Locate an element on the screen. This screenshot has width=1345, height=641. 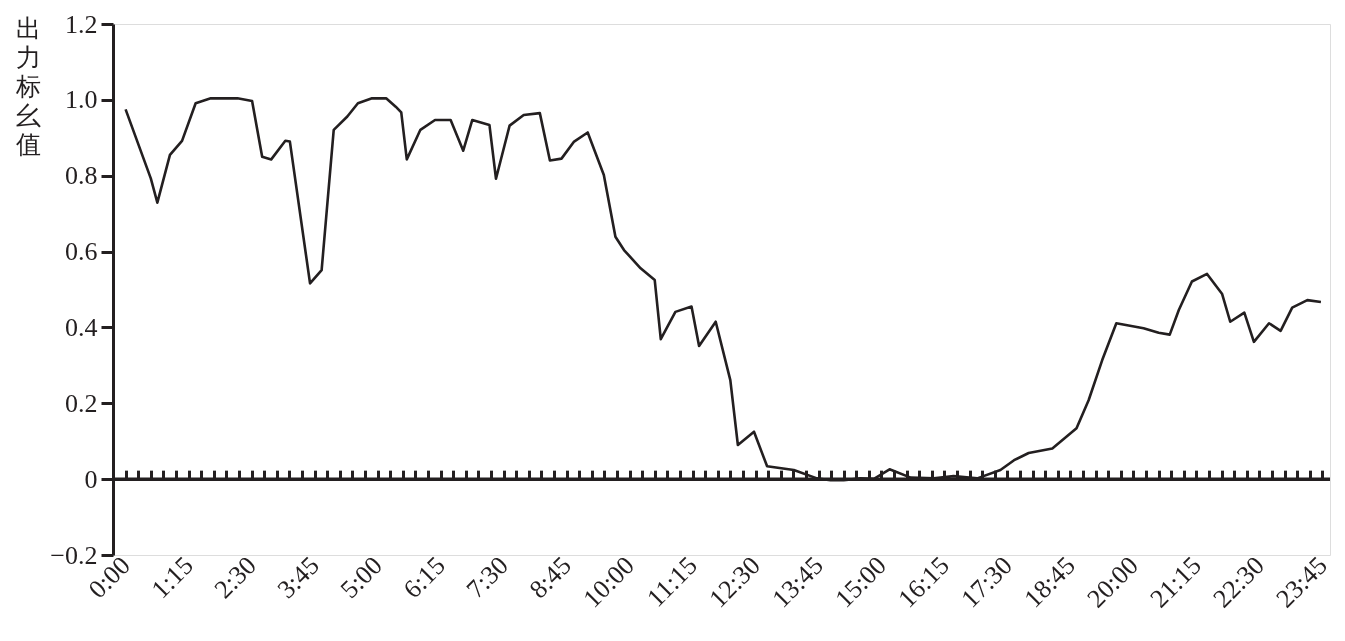
y-axis-title: 出力标幺值 is located at coordinates (28, 86).